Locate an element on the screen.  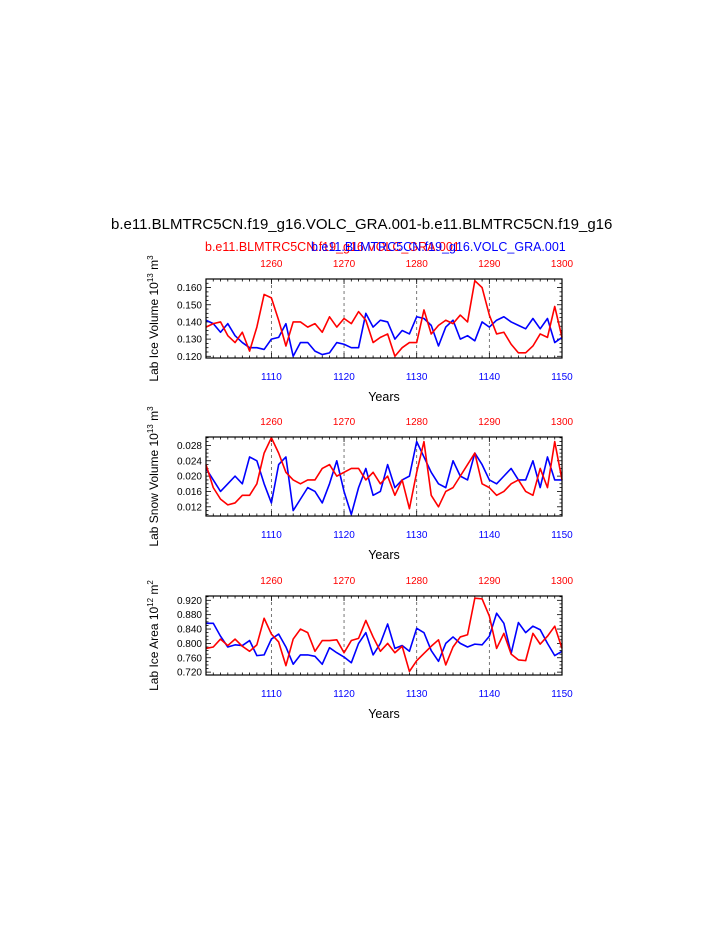
y-tick-label: 0.020 is located at coordinates (189, 477).